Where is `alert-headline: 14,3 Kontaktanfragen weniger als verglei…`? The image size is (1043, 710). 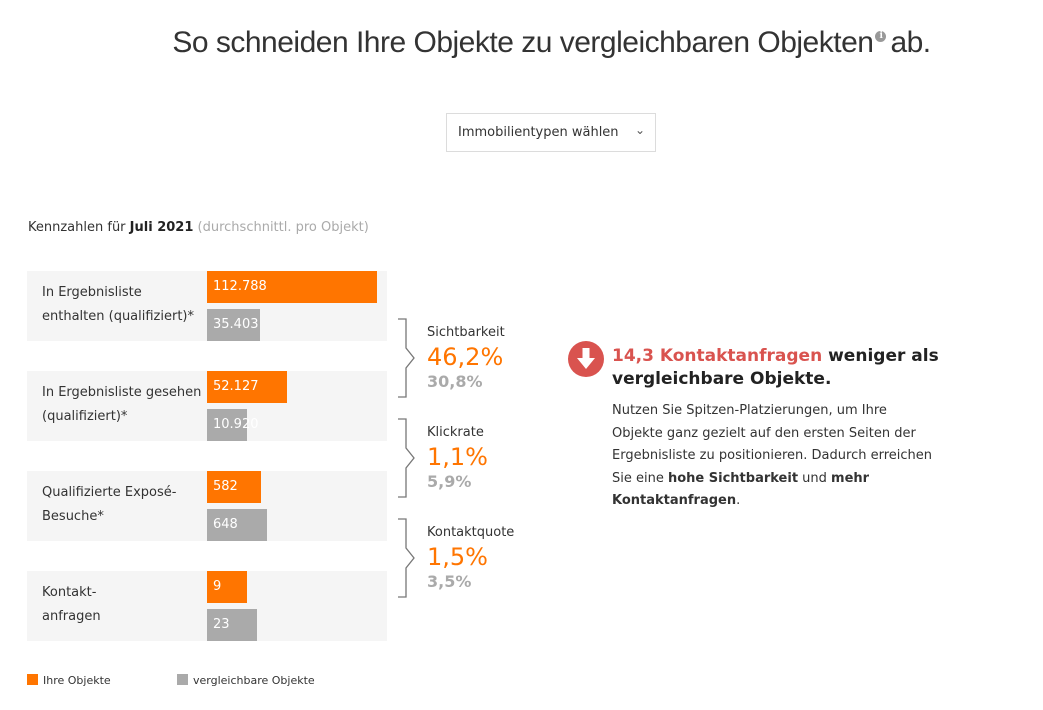
alert-headline: 14,3 Kontaktanfragen weniger als verglei… is located at coordinates (777, 368).